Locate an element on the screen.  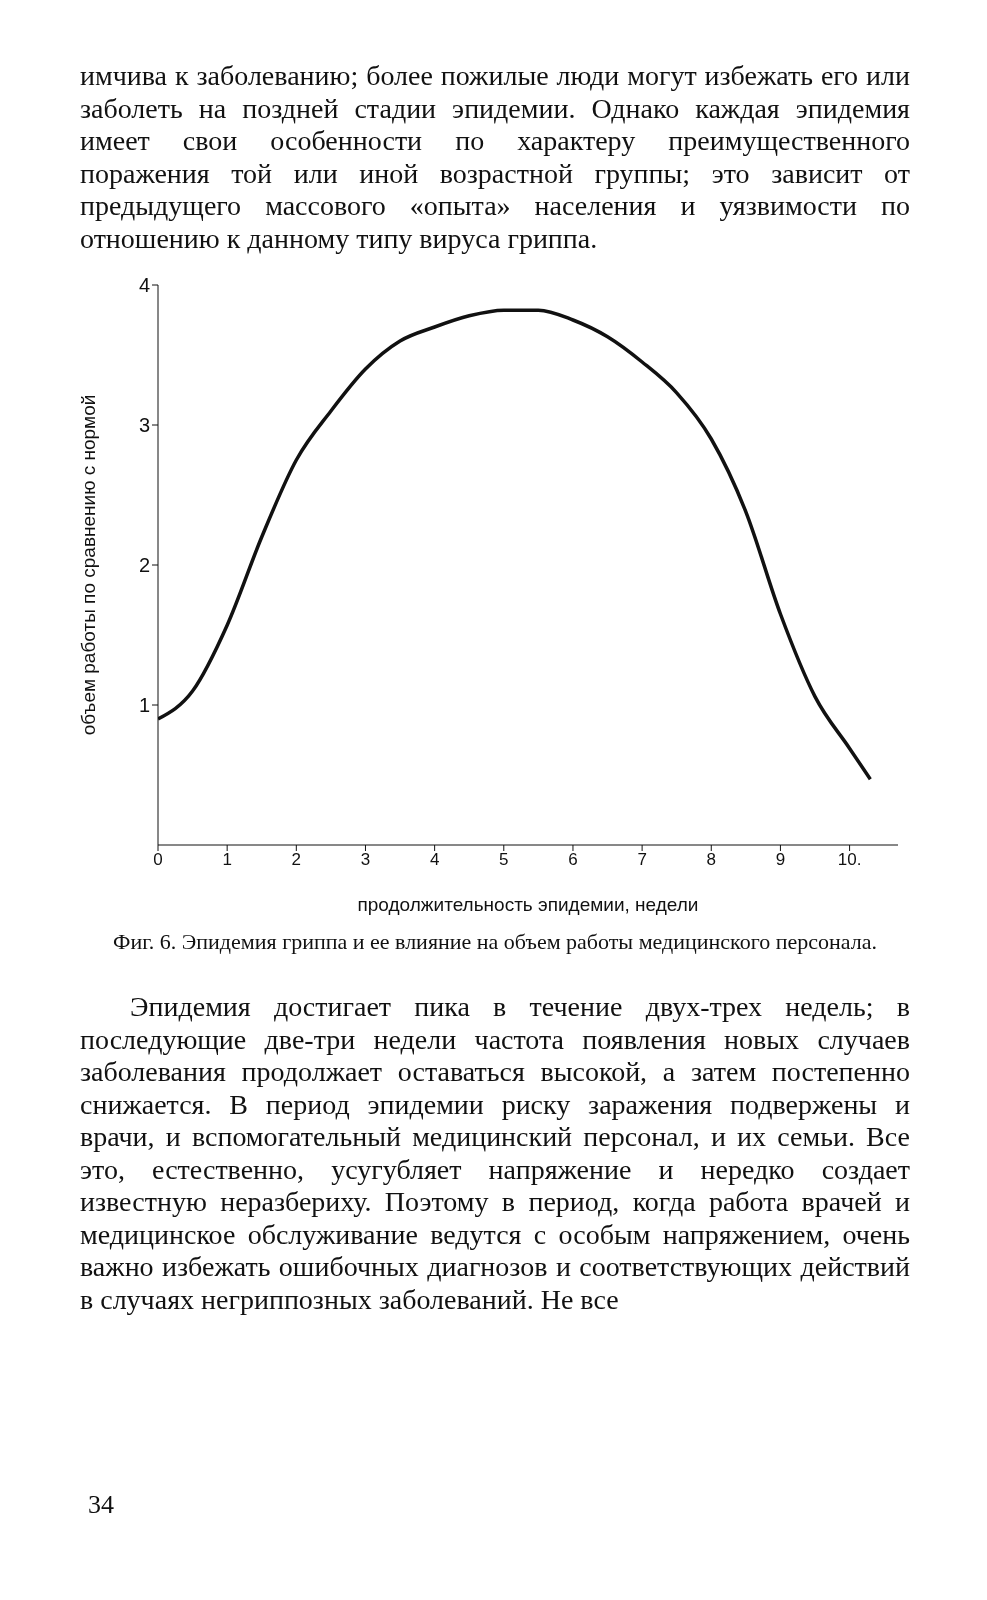
x-tick-label: 6 is located at coordinates (573, 860).